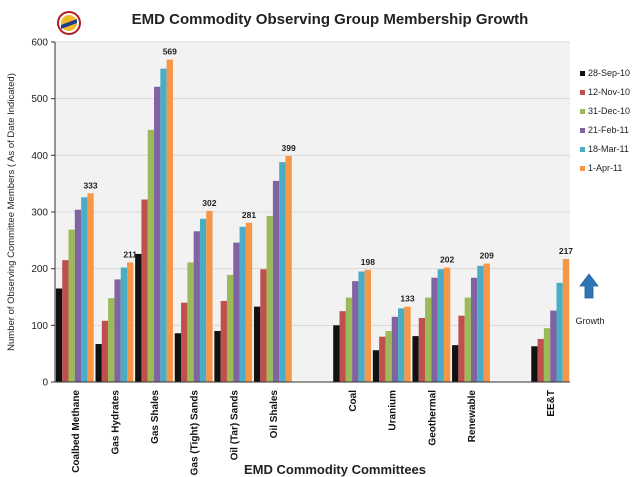  Describe the element at coordinates (361, 326) in the screenshot. I see `bar-18-Mar-11-Coal` at that location.